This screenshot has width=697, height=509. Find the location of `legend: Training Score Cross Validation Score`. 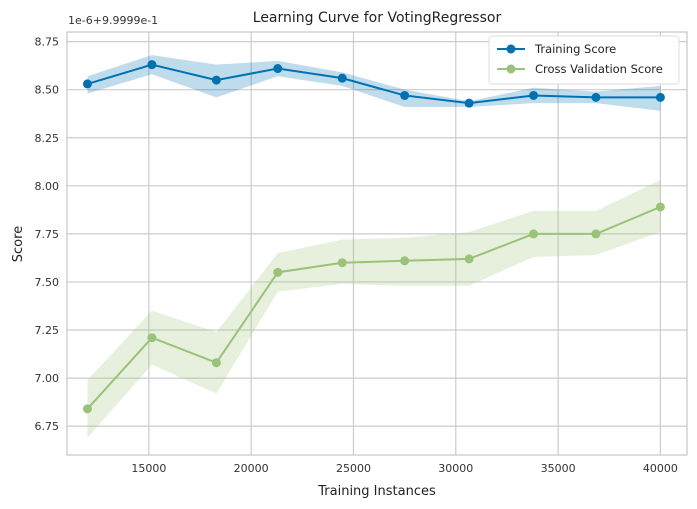

legend: Training Score Cross Validation Score is located at coordinates (584, 60).